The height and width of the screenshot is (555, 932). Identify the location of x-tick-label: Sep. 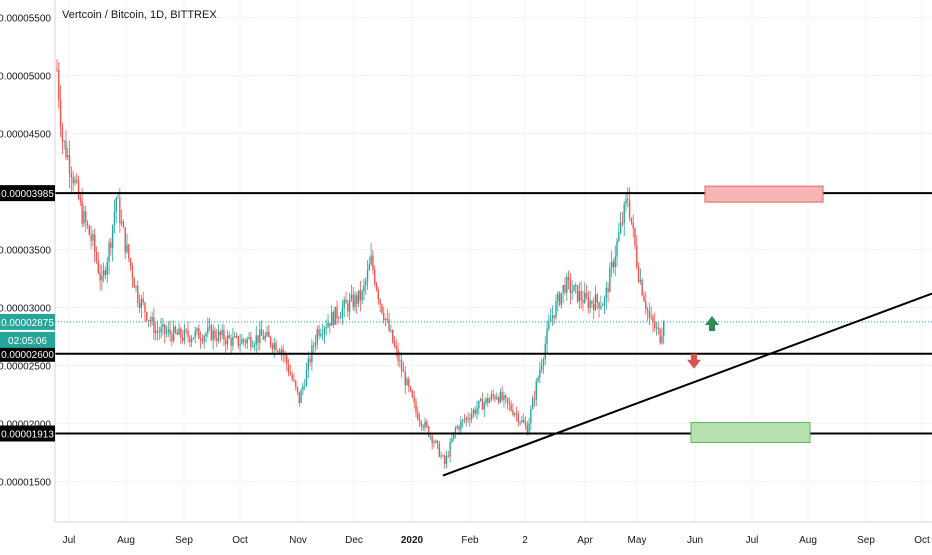
(866, 540).